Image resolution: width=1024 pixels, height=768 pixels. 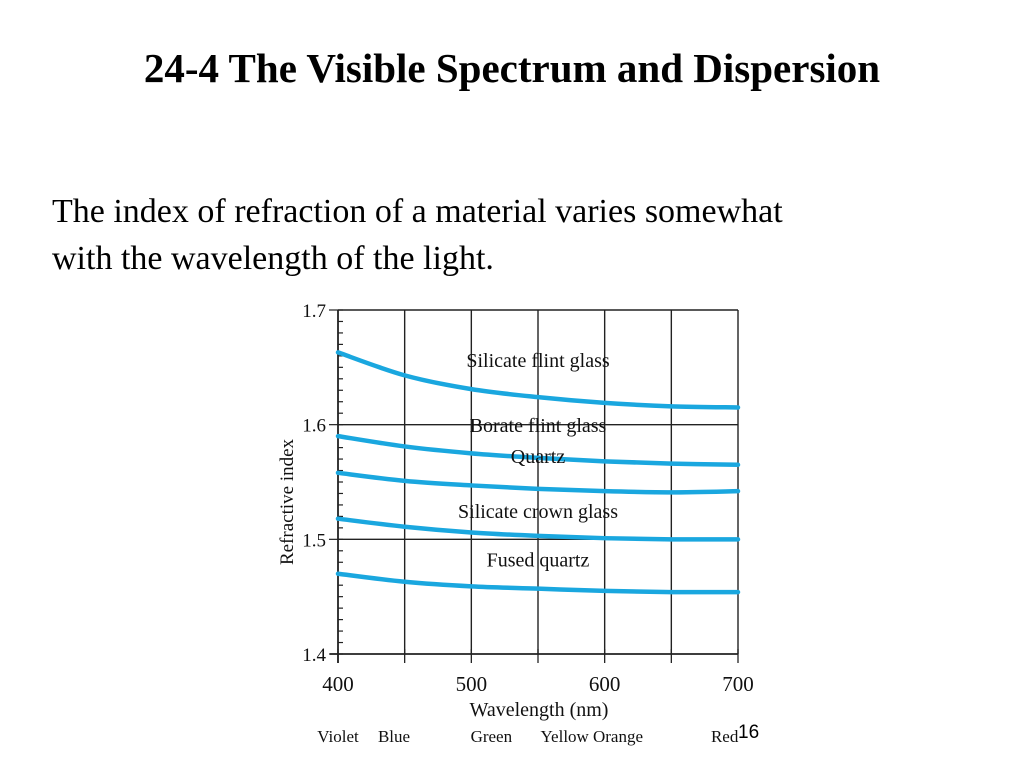 What do you see at coordinates (564, 736) in the screenshot?
I see `spectrum-color-label: Yellow` at bounding box center [564, 736].